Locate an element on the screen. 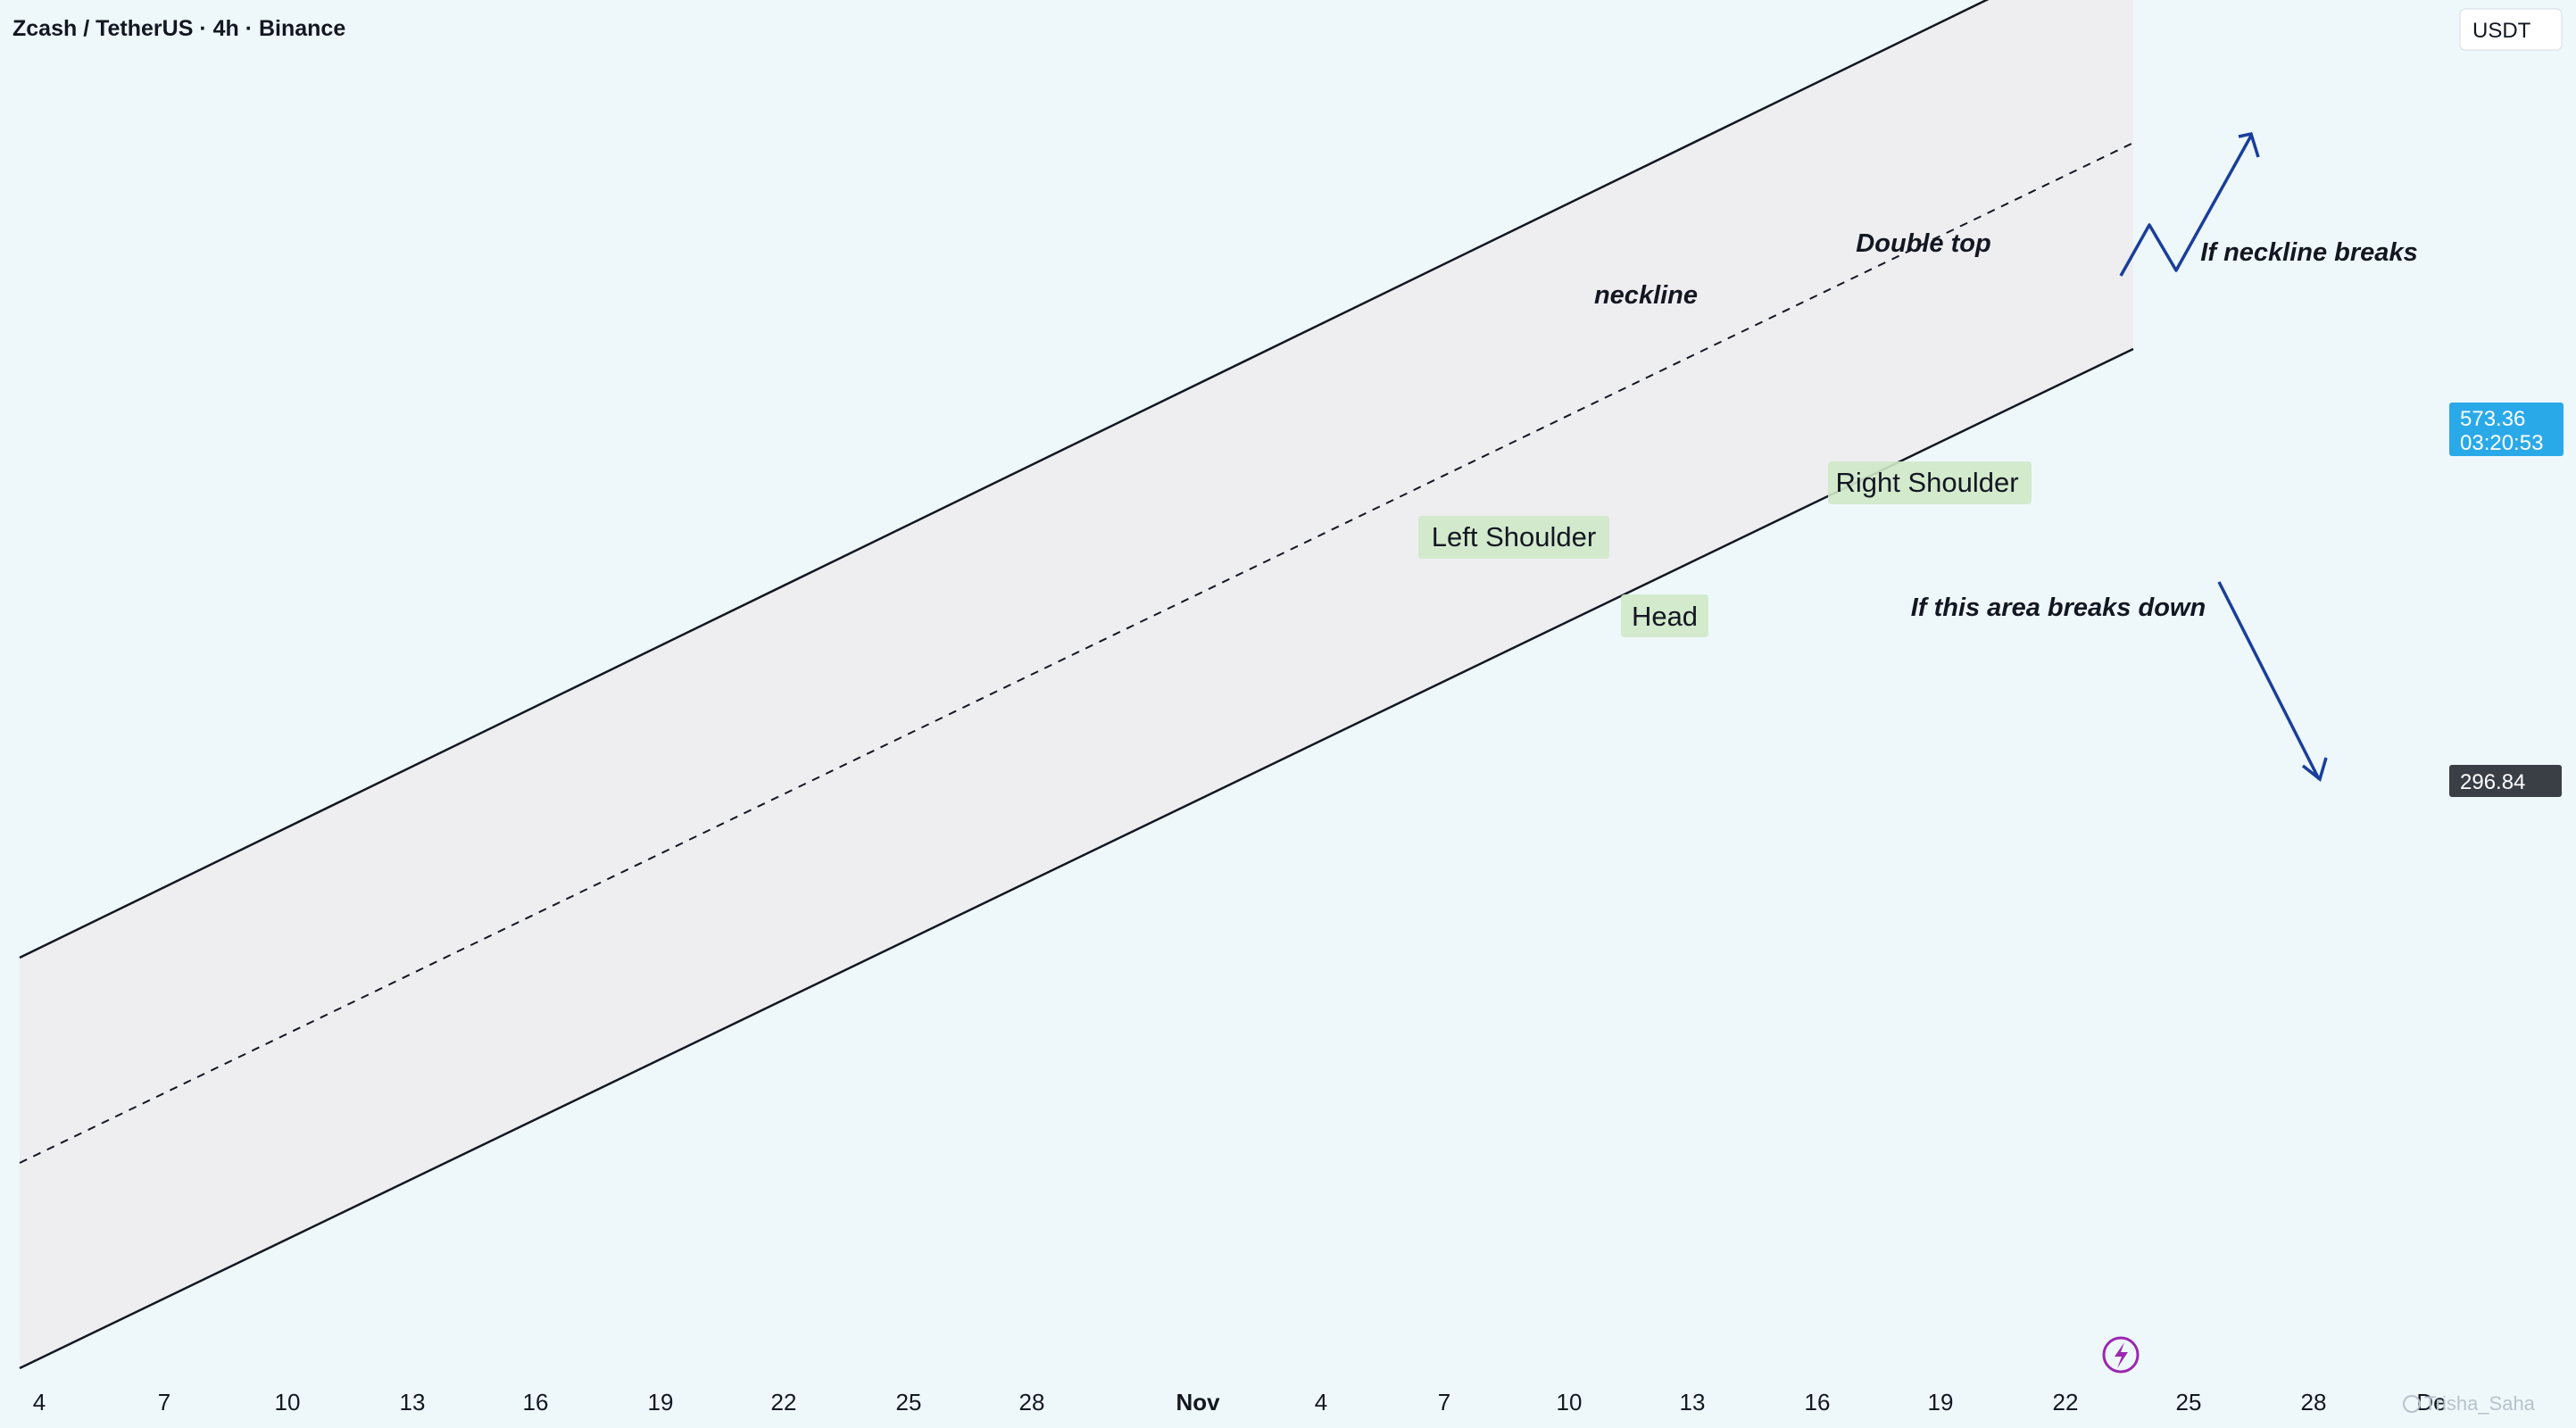  currency-unit-label: USDT is located at coordinates (2501, 31).